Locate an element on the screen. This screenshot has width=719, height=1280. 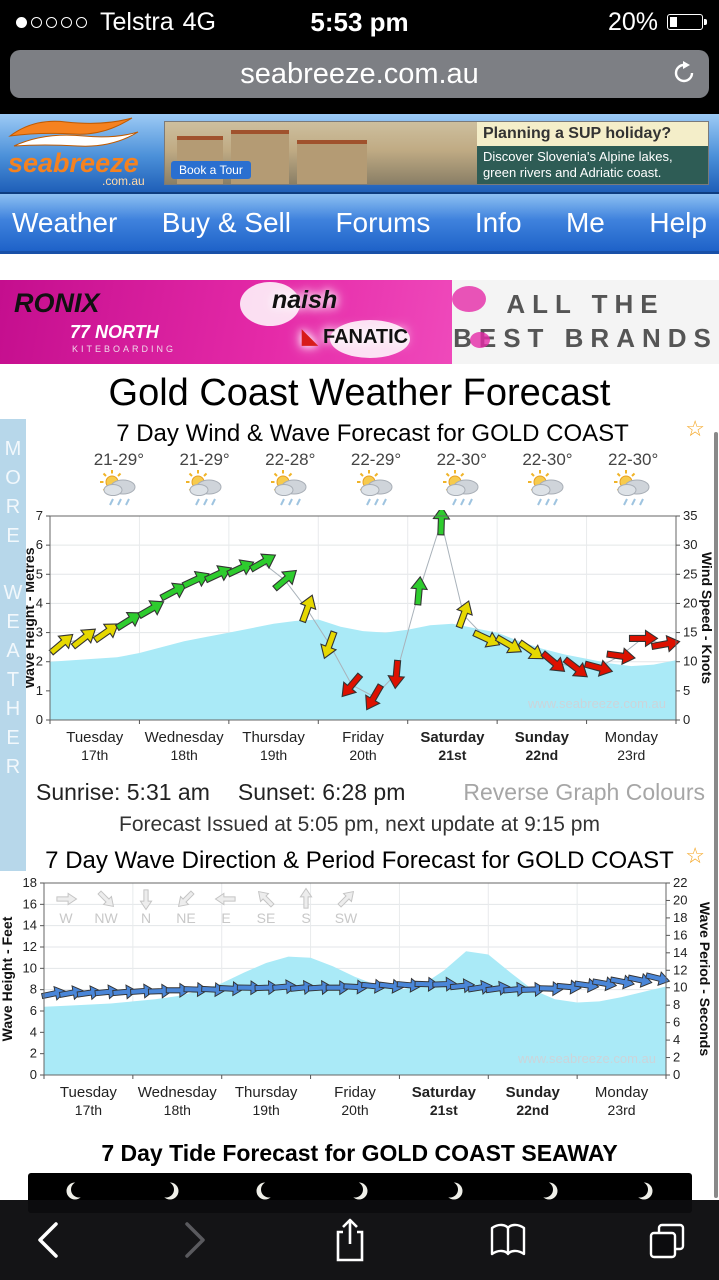
nav-item-buy-sell: Buy & Sell is located at coordinates (226, 222).